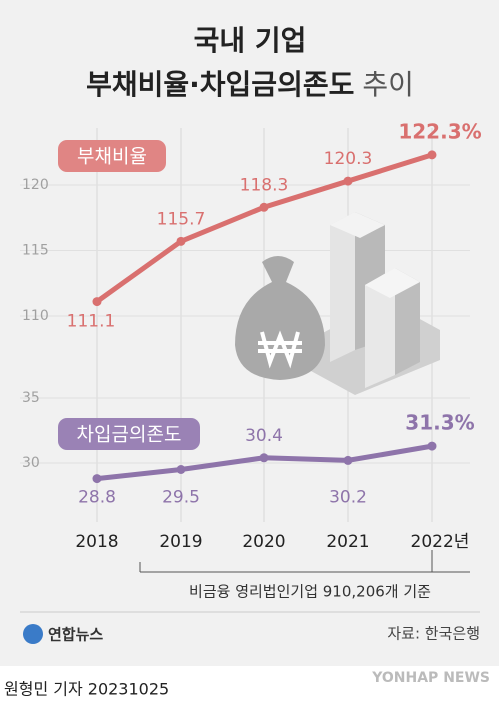 This screenshot has width=499, height=706. I want to click on logo-icon, so click(33, 634).